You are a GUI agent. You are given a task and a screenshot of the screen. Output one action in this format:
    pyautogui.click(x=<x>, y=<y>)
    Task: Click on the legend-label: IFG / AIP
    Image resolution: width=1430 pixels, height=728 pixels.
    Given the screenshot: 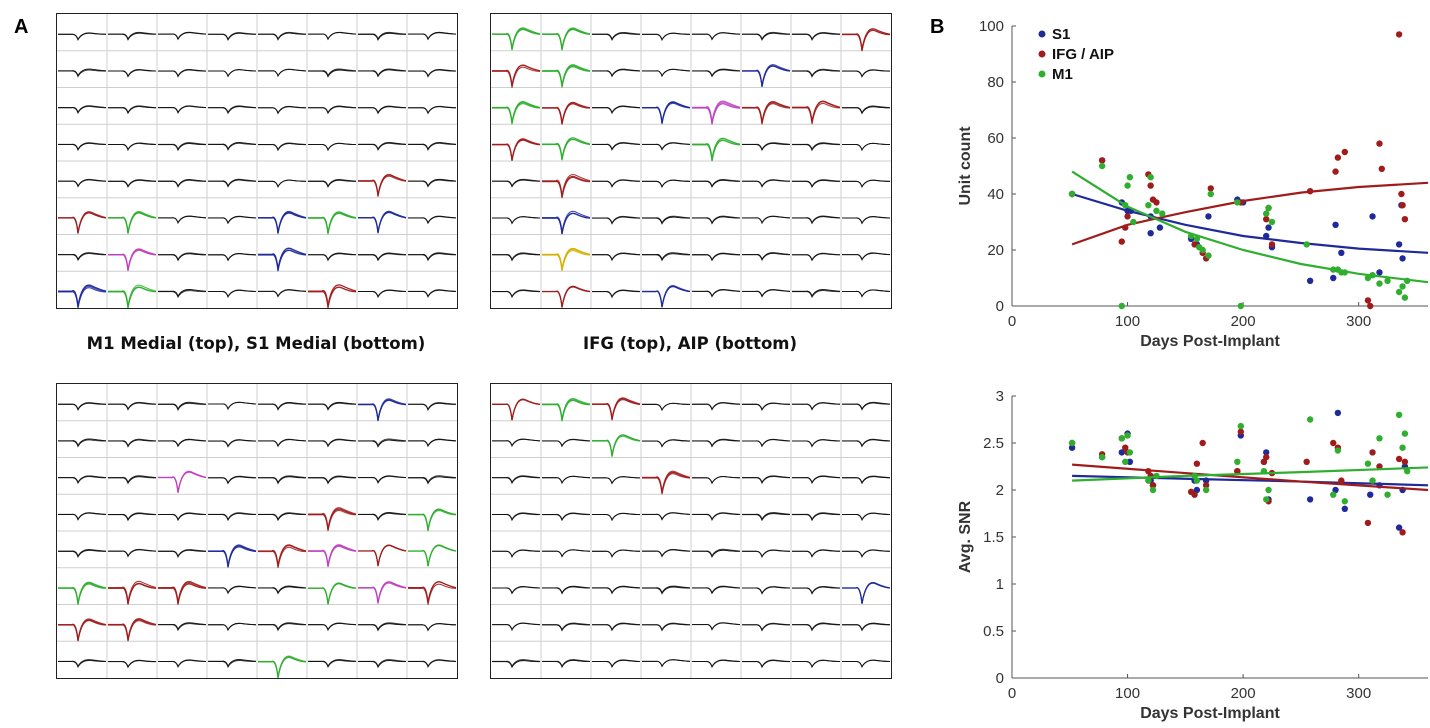 What is the action you would take?
    pyautogui.click(x=1083, y=54)
    